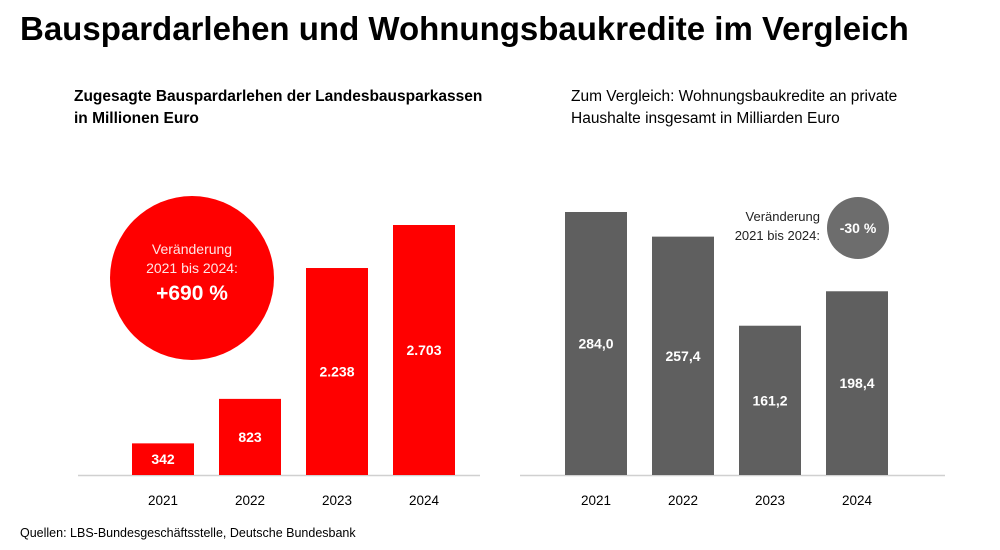 This screenshot has height=550, width=1000. I want to click on left-tick-label: 2022, so click(250, 500).